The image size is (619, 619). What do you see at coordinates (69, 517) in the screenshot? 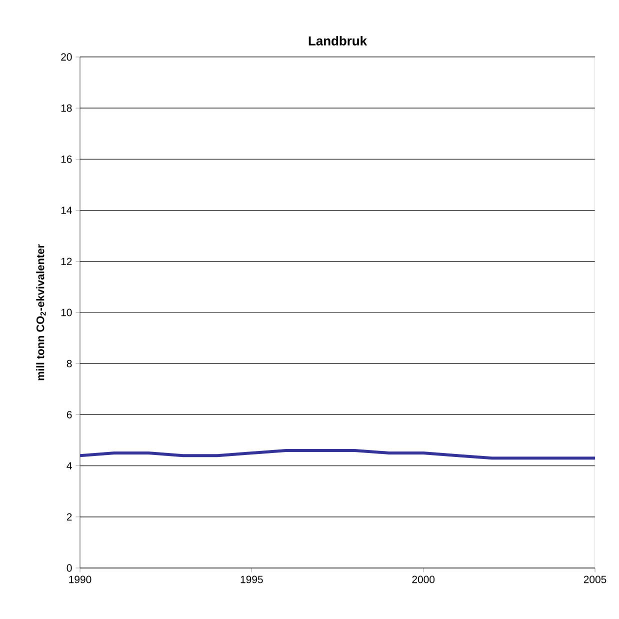
I see `y-tick-label: 2` at bounding box center [69, 517].